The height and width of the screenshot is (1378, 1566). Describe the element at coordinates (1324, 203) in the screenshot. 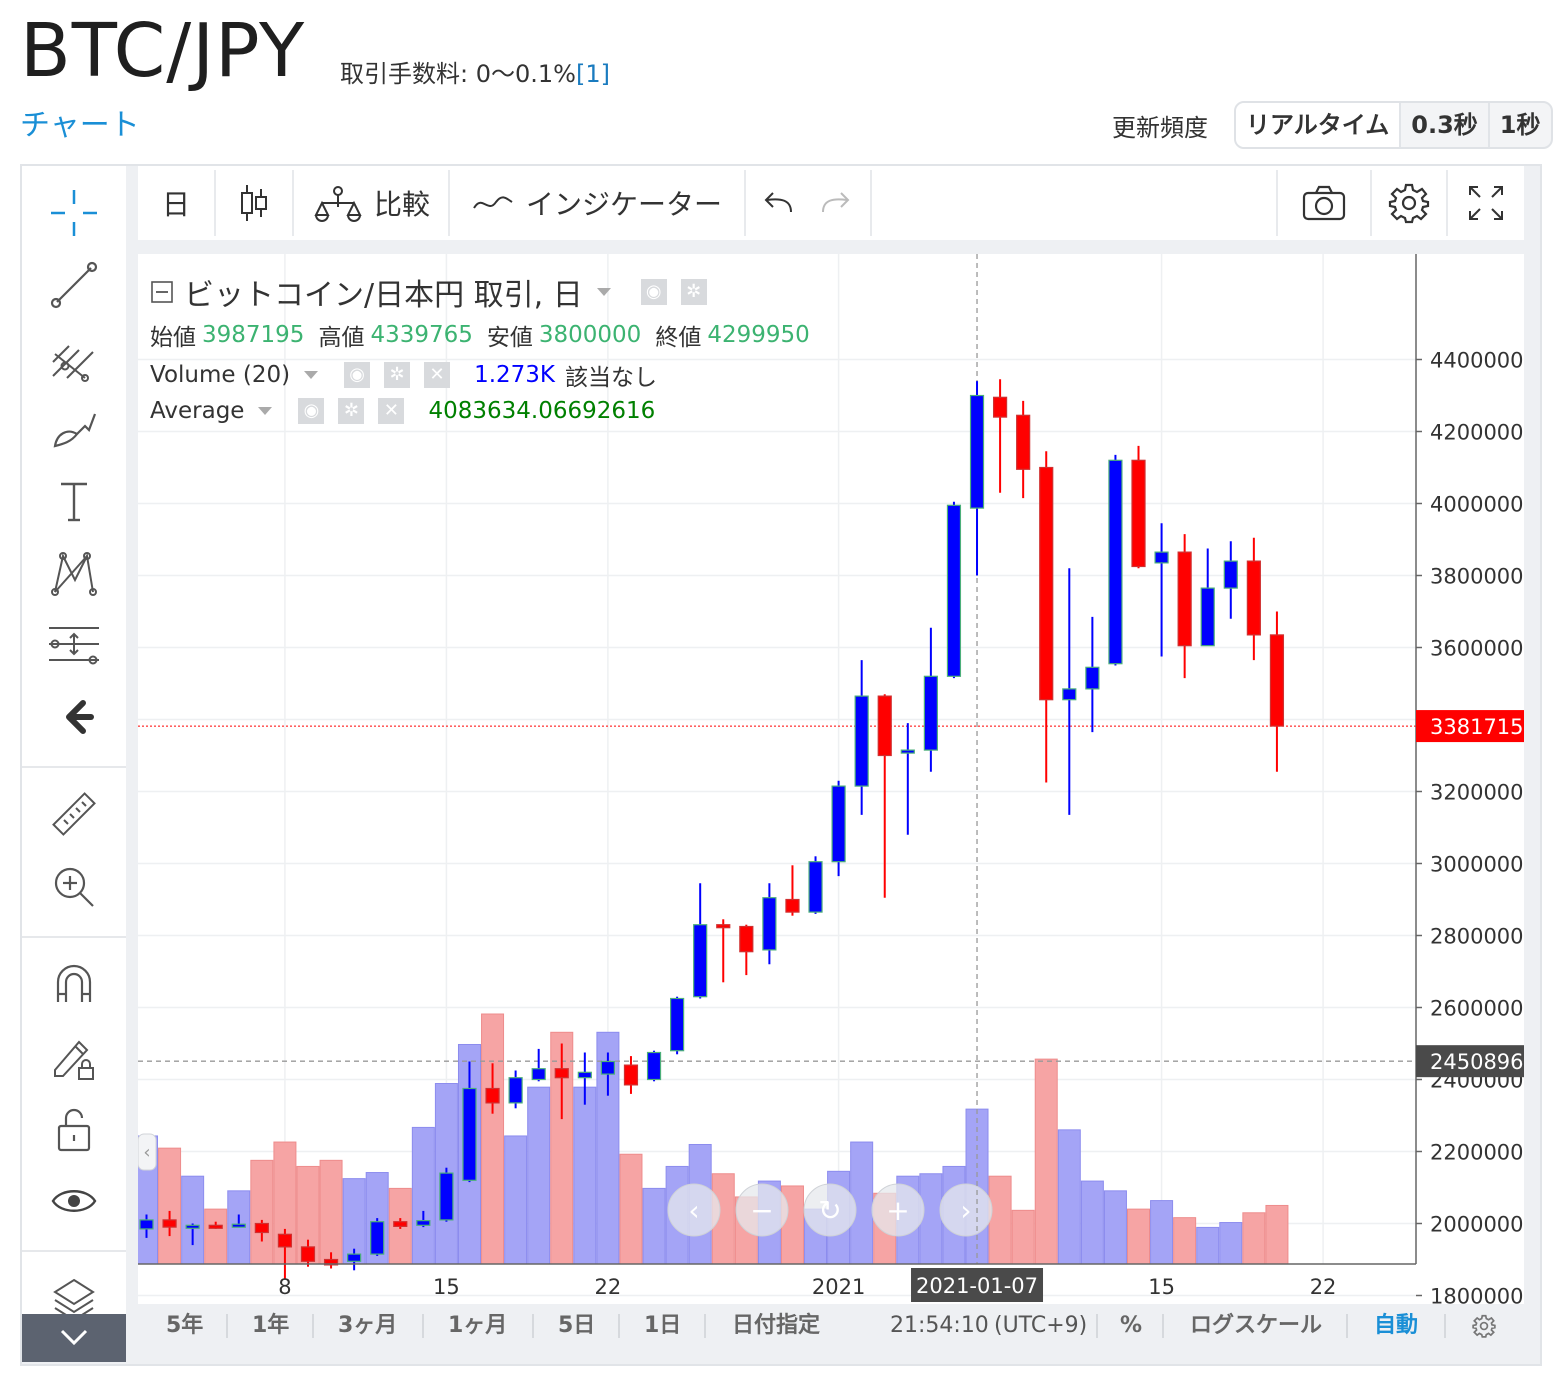

I see `screenshot-button` at that location.